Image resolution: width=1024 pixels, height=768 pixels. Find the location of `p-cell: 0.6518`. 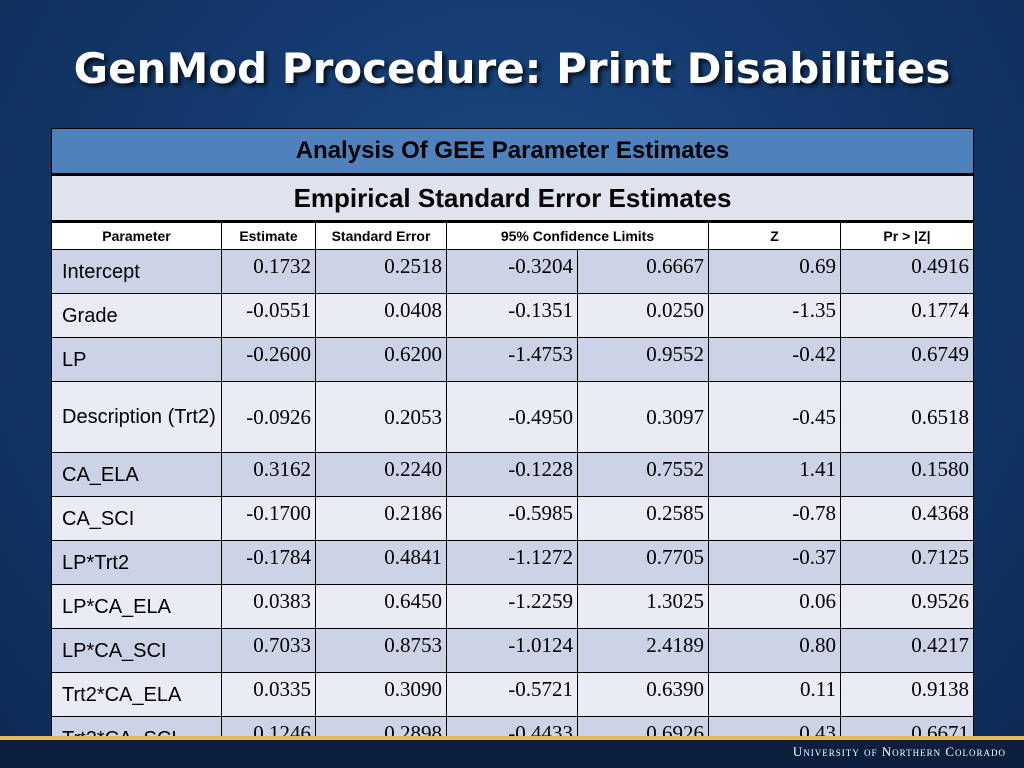

p-cell: 0.6518 is located at coordinates (907, 417).